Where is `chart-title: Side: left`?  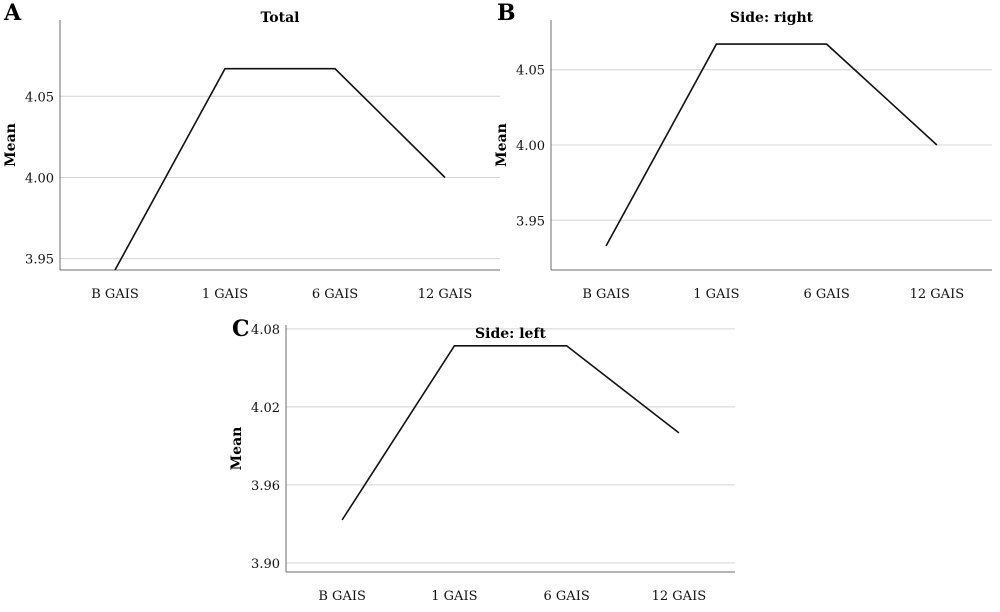
chart-title: Side: left is located at coordinates (510, 334).